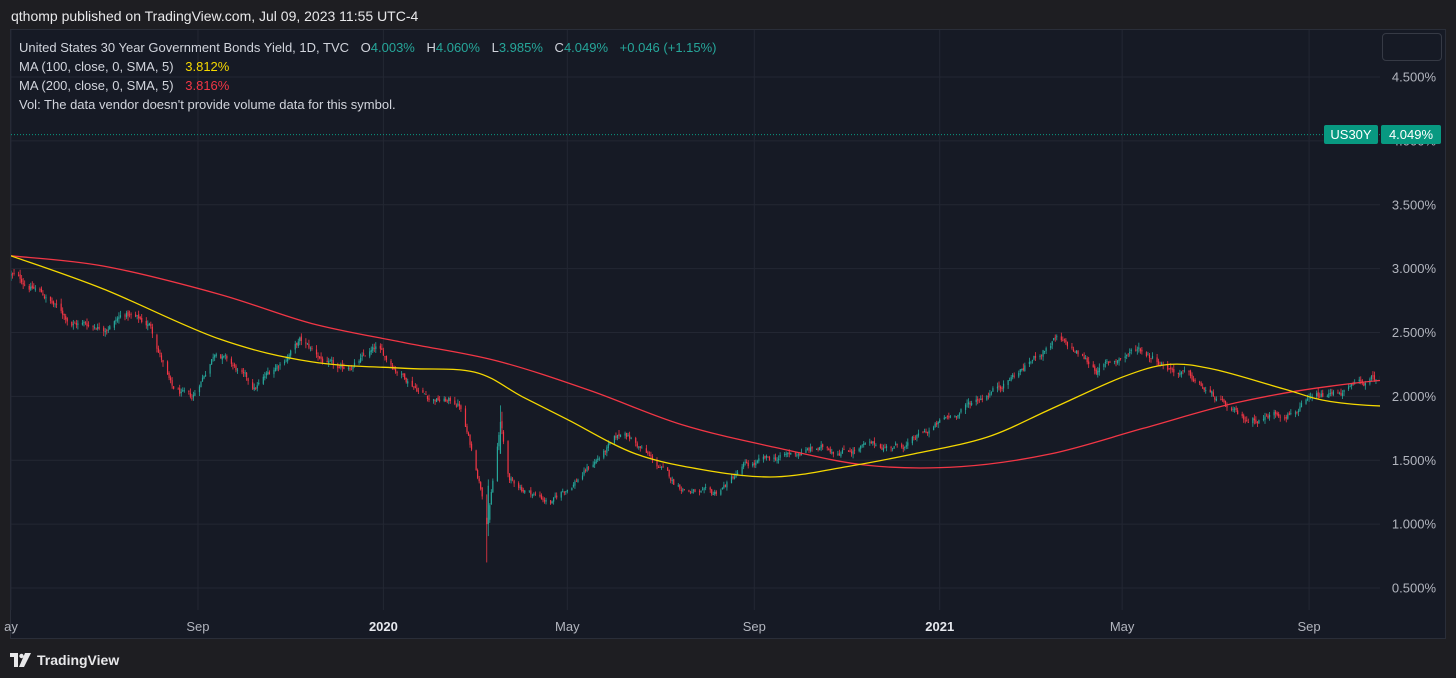 This screenshot has width=1456, height=678. What do you see at coordinates (368, 66) in the screenshot?
I see `legend-ma100-row: MA (100, close, 0, SMA, 5) 3.812%` at bounding box center [368, 66].